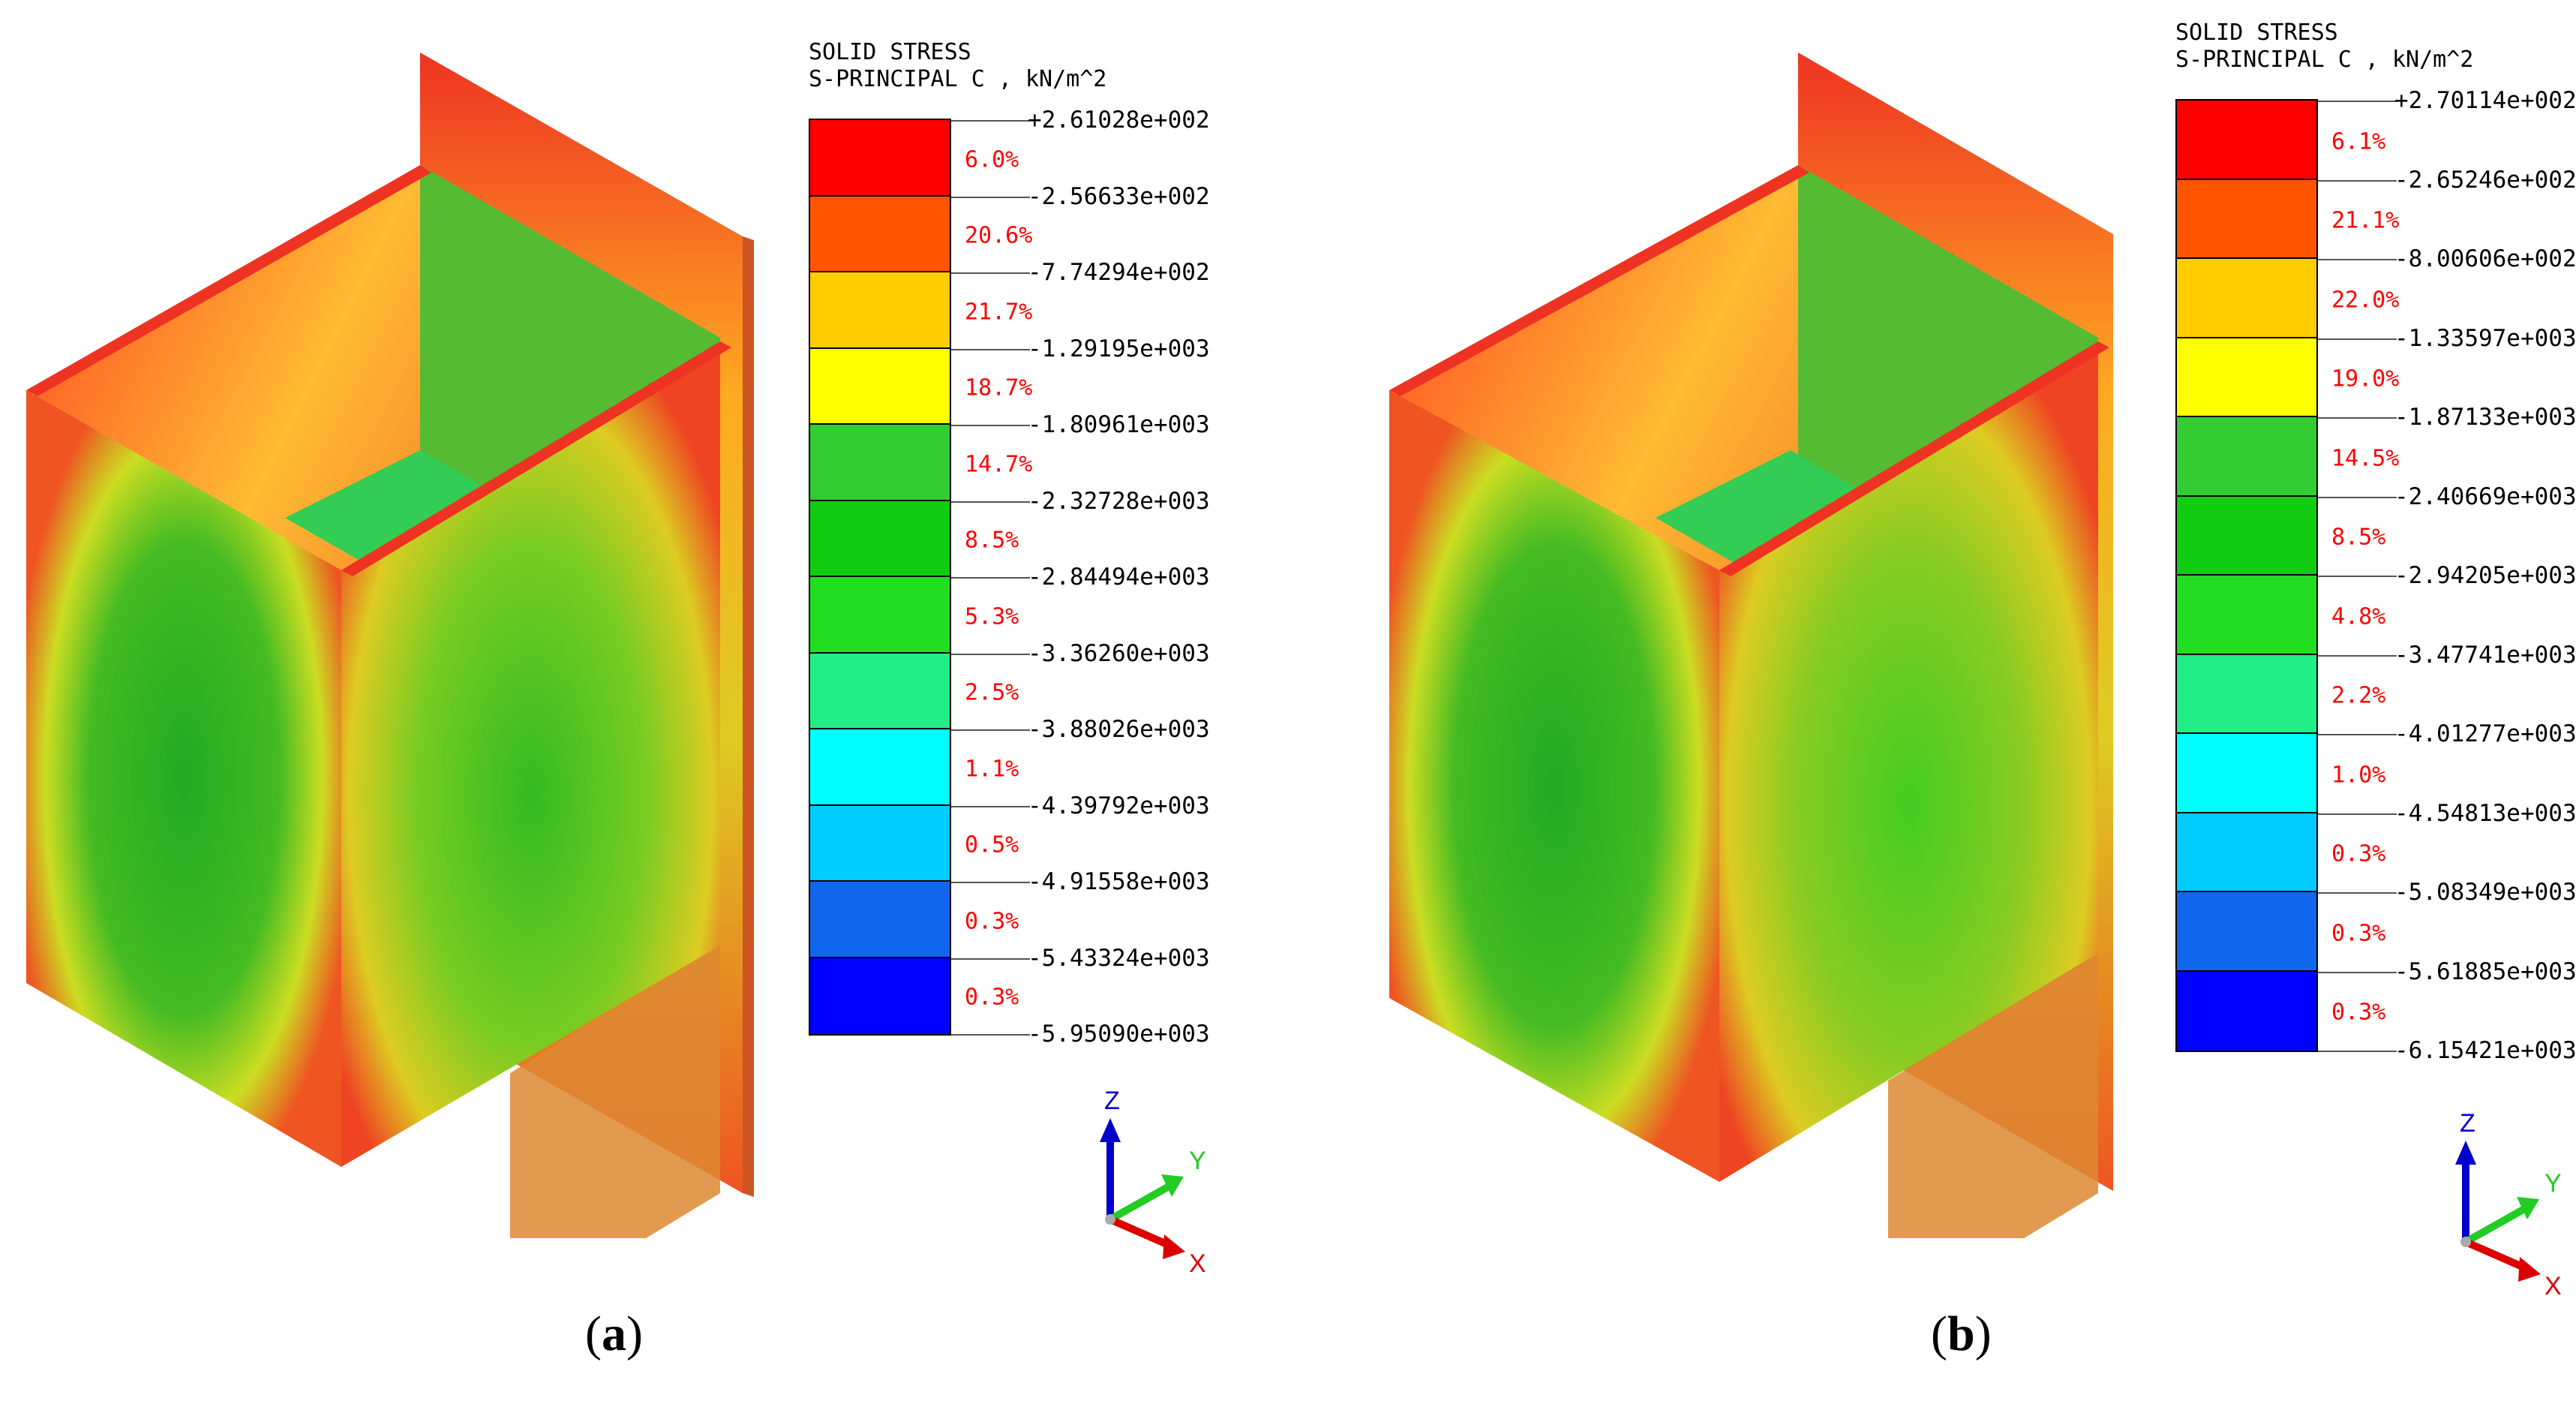 The height and width of the screenshot is (1404, 2576). Describe the element at coordinates (2358, 696) in the screenshot. I see `legend-percent: 2.2%` at that location.